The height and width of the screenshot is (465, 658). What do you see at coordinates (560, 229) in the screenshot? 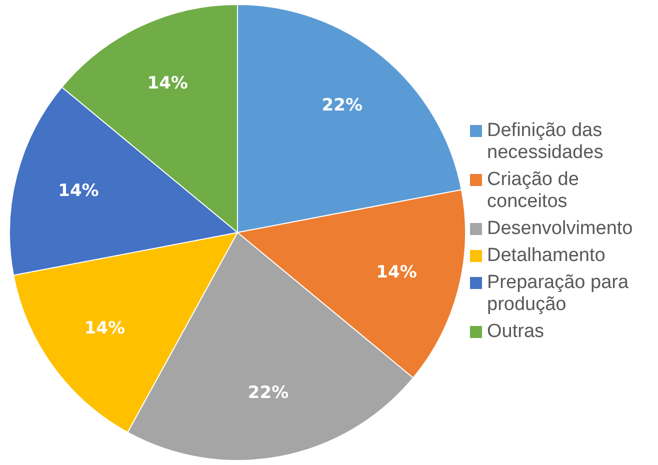
I see `legend-label: Desenvolvimento` at bounding box center [560, 229].